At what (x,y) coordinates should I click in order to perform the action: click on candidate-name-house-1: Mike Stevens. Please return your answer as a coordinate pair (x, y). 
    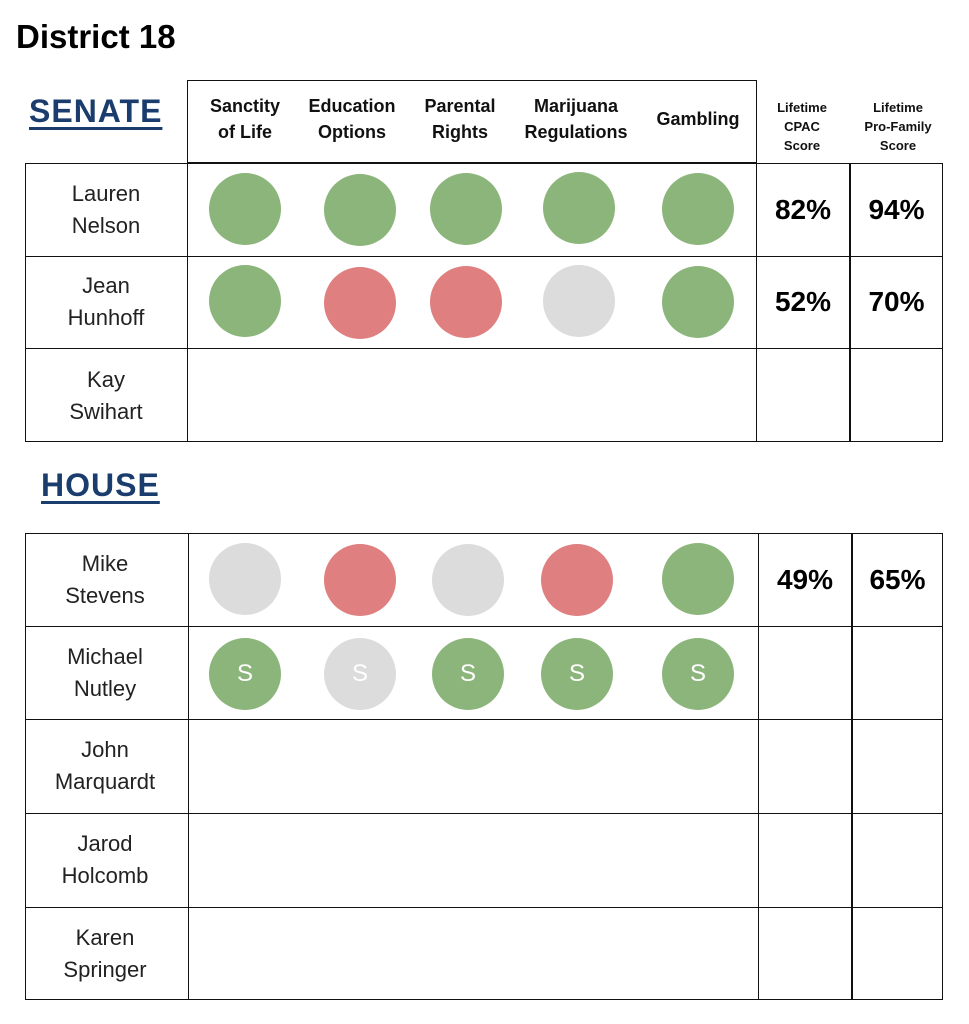
    Looking at the image, I should click on (105, 579).